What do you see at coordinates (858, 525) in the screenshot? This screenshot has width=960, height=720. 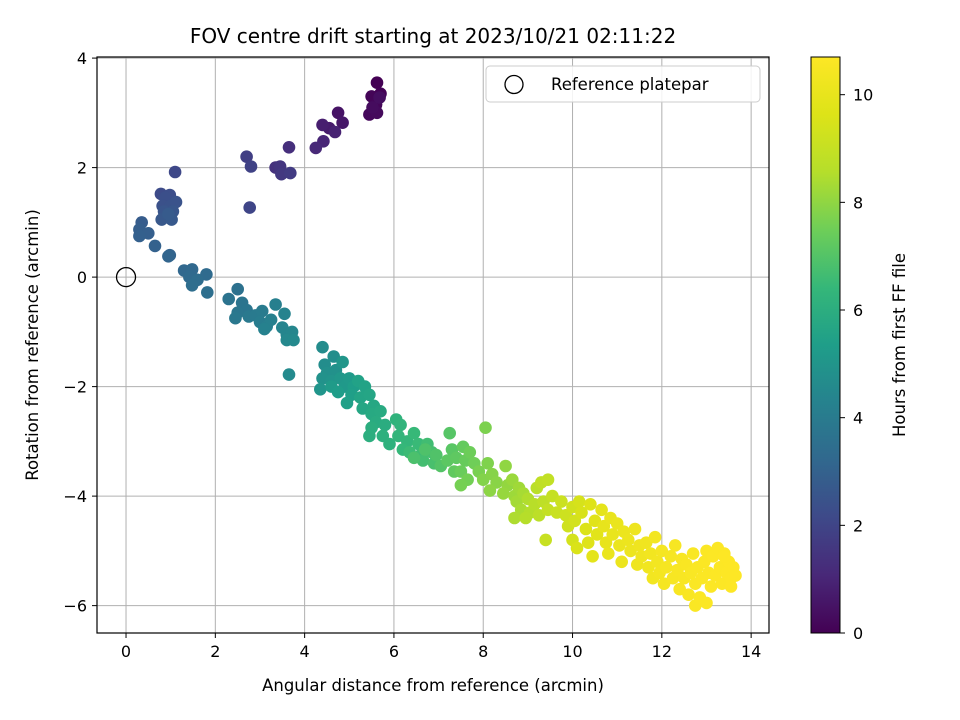 I see `colorbar-tick-label: 2` at bounding box center [858, 525].